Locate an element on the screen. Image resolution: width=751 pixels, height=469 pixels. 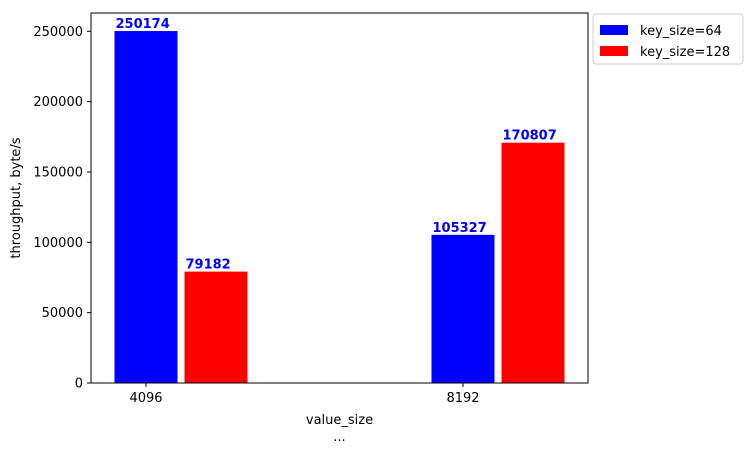
legend-swatch-key_size=64 is located at coordinates (614, 30).